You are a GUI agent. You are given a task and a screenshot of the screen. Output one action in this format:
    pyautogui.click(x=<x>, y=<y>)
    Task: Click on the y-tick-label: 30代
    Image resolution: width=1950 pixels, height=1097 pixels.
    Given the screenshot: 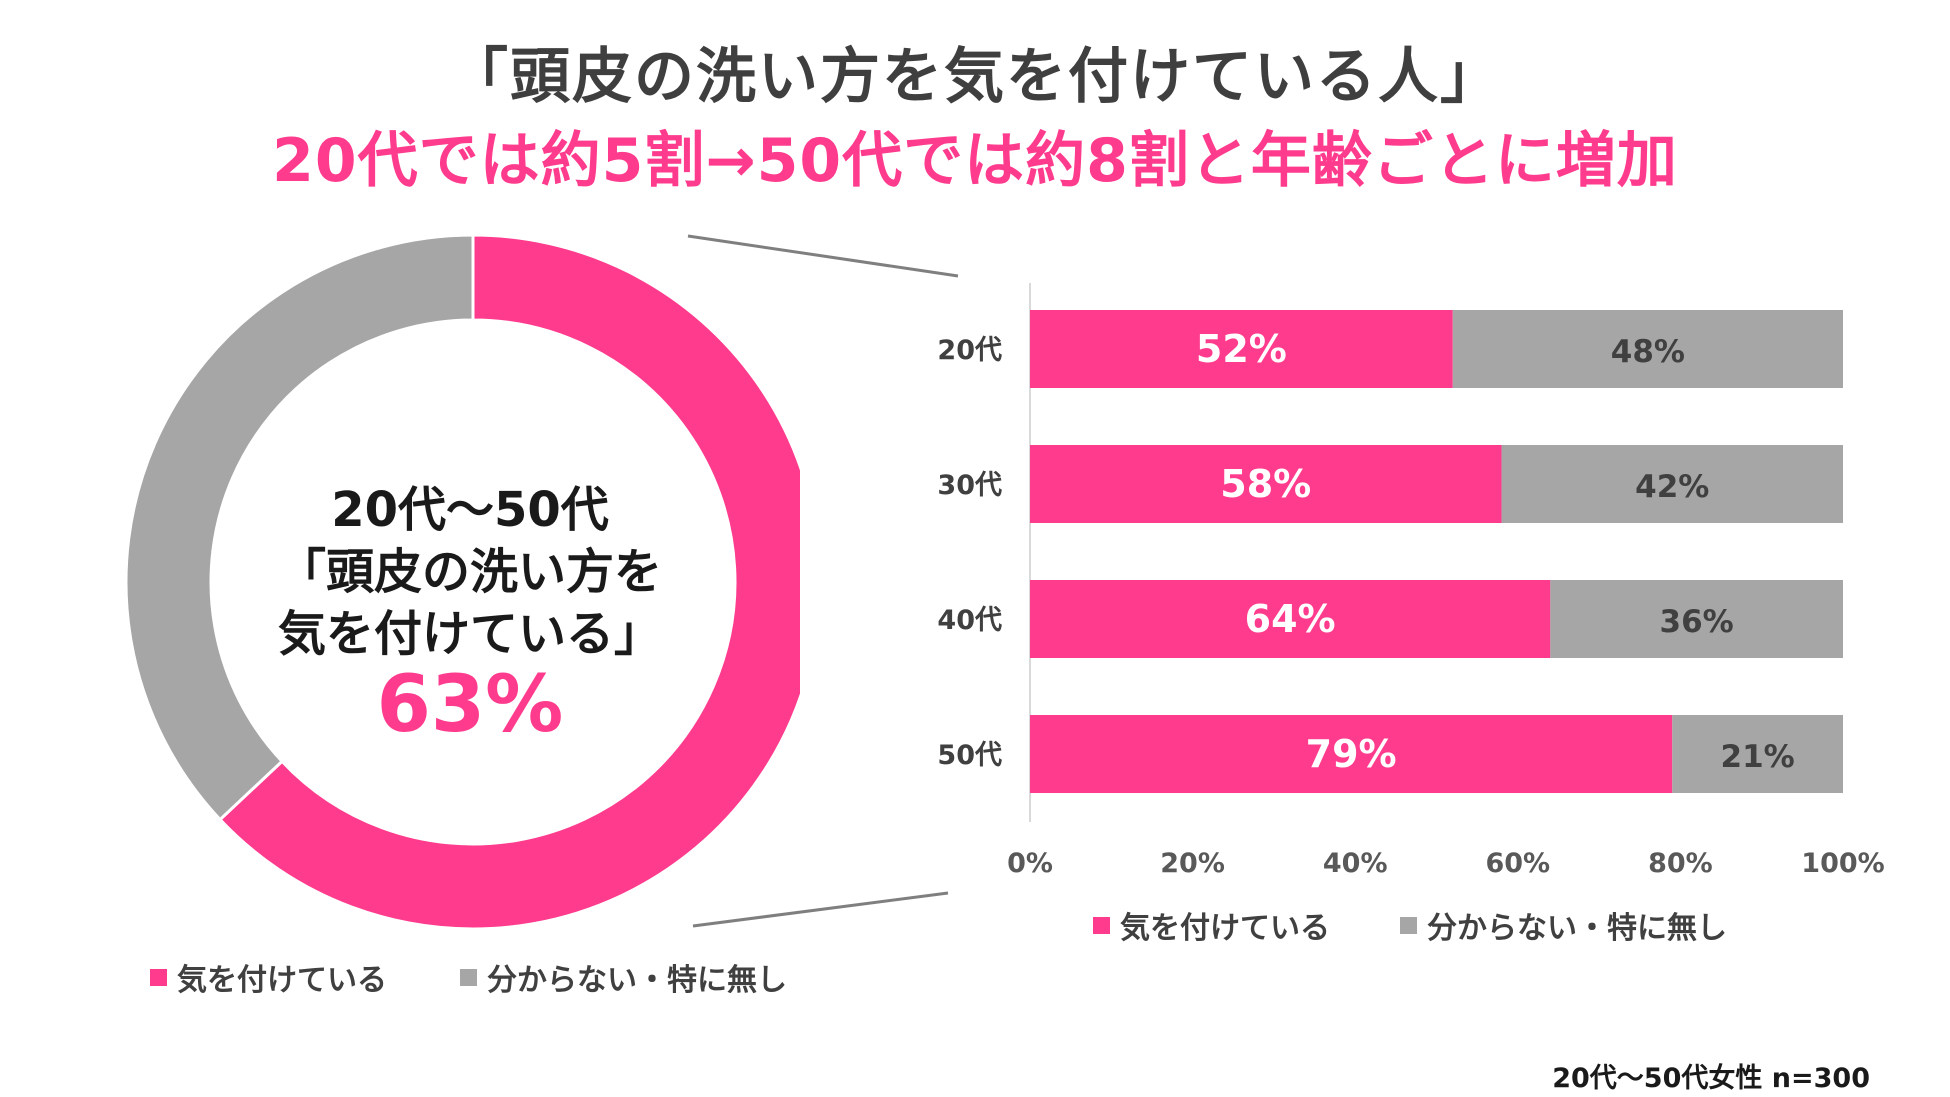 What is the action you would take?
    pyautogui.click(x=969, y=485)
    